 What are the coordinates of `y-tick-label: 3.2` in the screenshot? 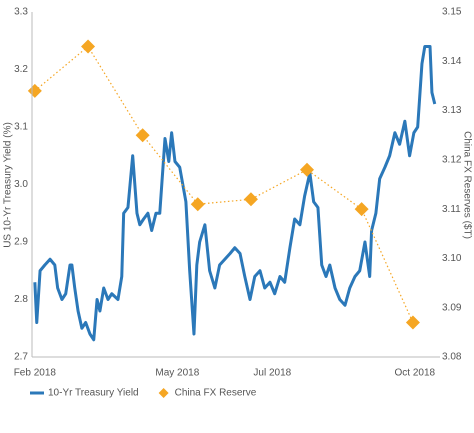 It's located at (21, 69).